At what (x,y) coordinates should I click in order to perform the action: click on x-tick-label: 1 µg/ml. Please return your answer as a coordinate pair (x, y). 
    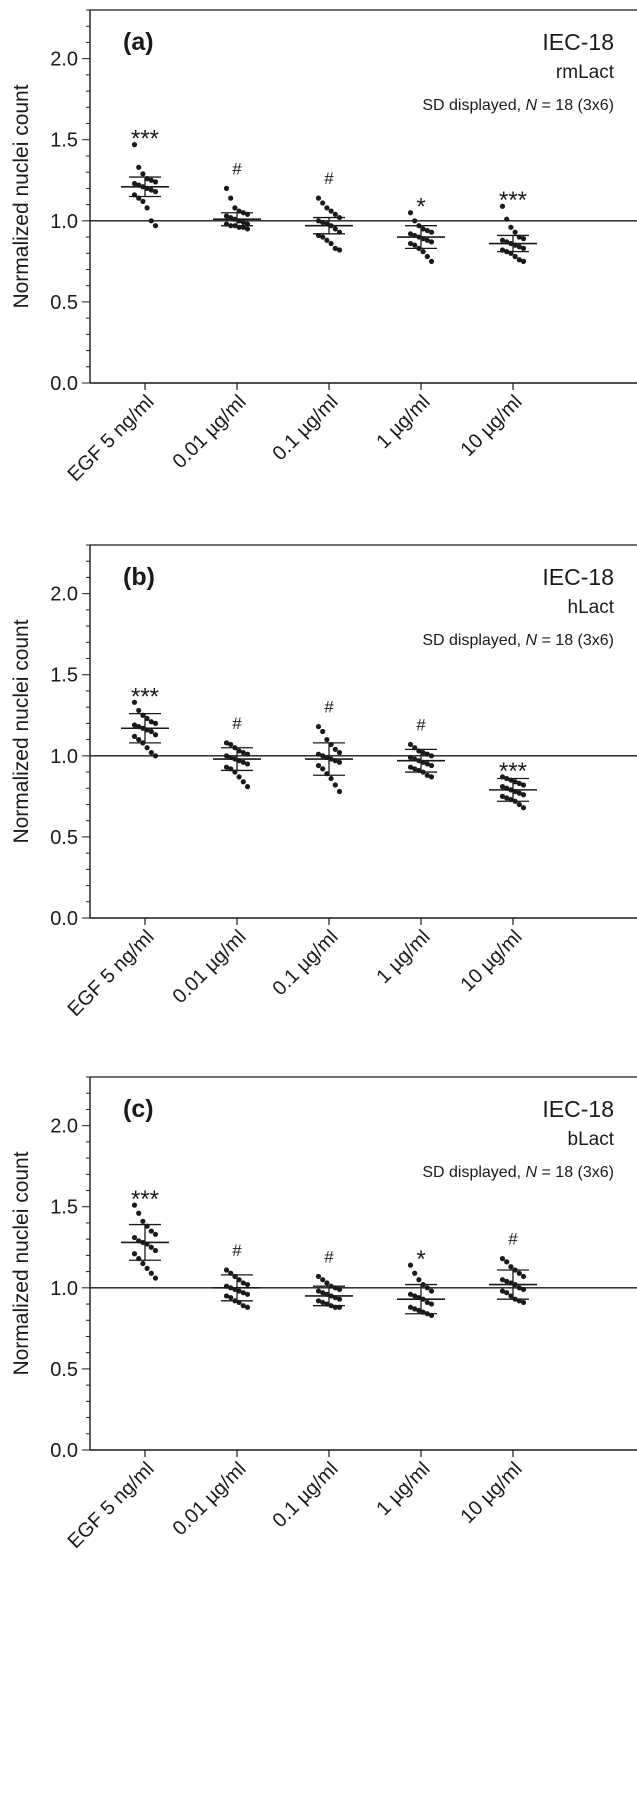
    Looking at the image, I should click on (403, 422).